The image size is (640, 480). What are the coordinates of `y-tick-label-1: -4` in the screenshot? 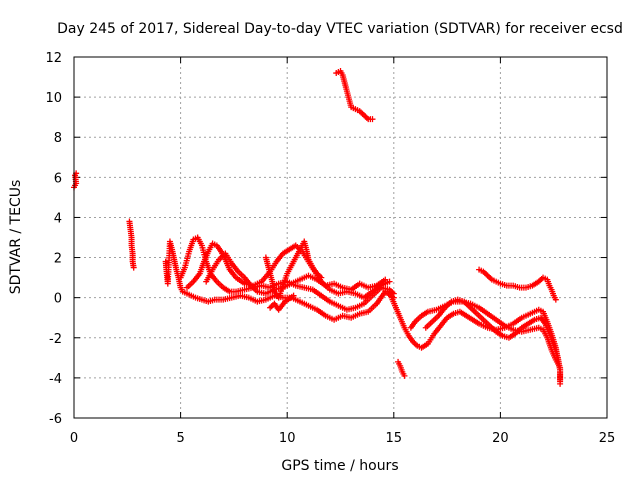 It's located at (55, 379).